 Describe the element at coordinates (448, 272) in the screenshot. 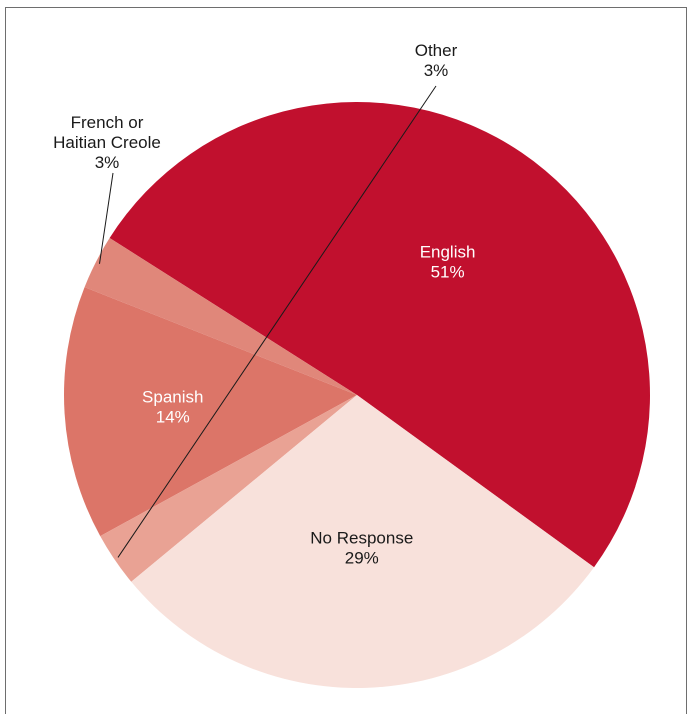

I see `slice-value-label: 51%` at that location.